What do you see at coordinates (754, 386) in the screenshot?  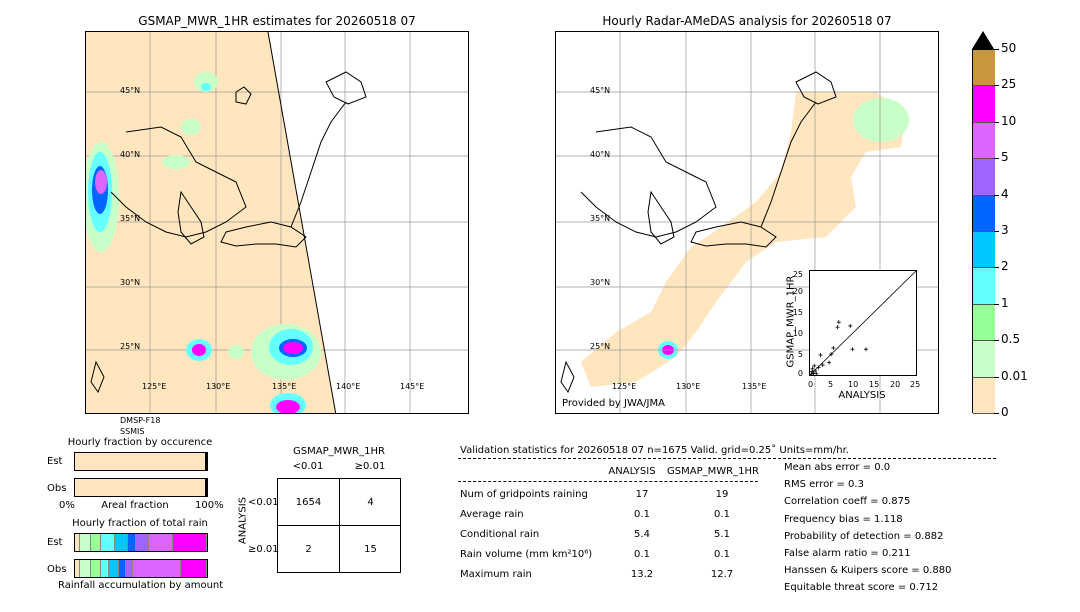 I see `right-lon-label-135: 135°E` at bounding box center [754, 386].